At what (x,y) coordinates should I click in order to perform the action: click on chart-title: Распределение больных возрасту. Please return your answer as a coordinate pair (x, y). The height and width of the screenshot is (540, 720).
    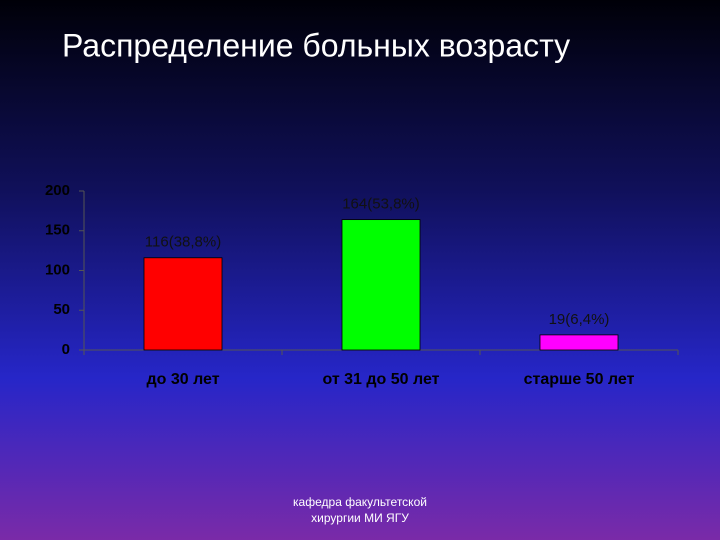
    Looking at the image, I should click on (316, 45).